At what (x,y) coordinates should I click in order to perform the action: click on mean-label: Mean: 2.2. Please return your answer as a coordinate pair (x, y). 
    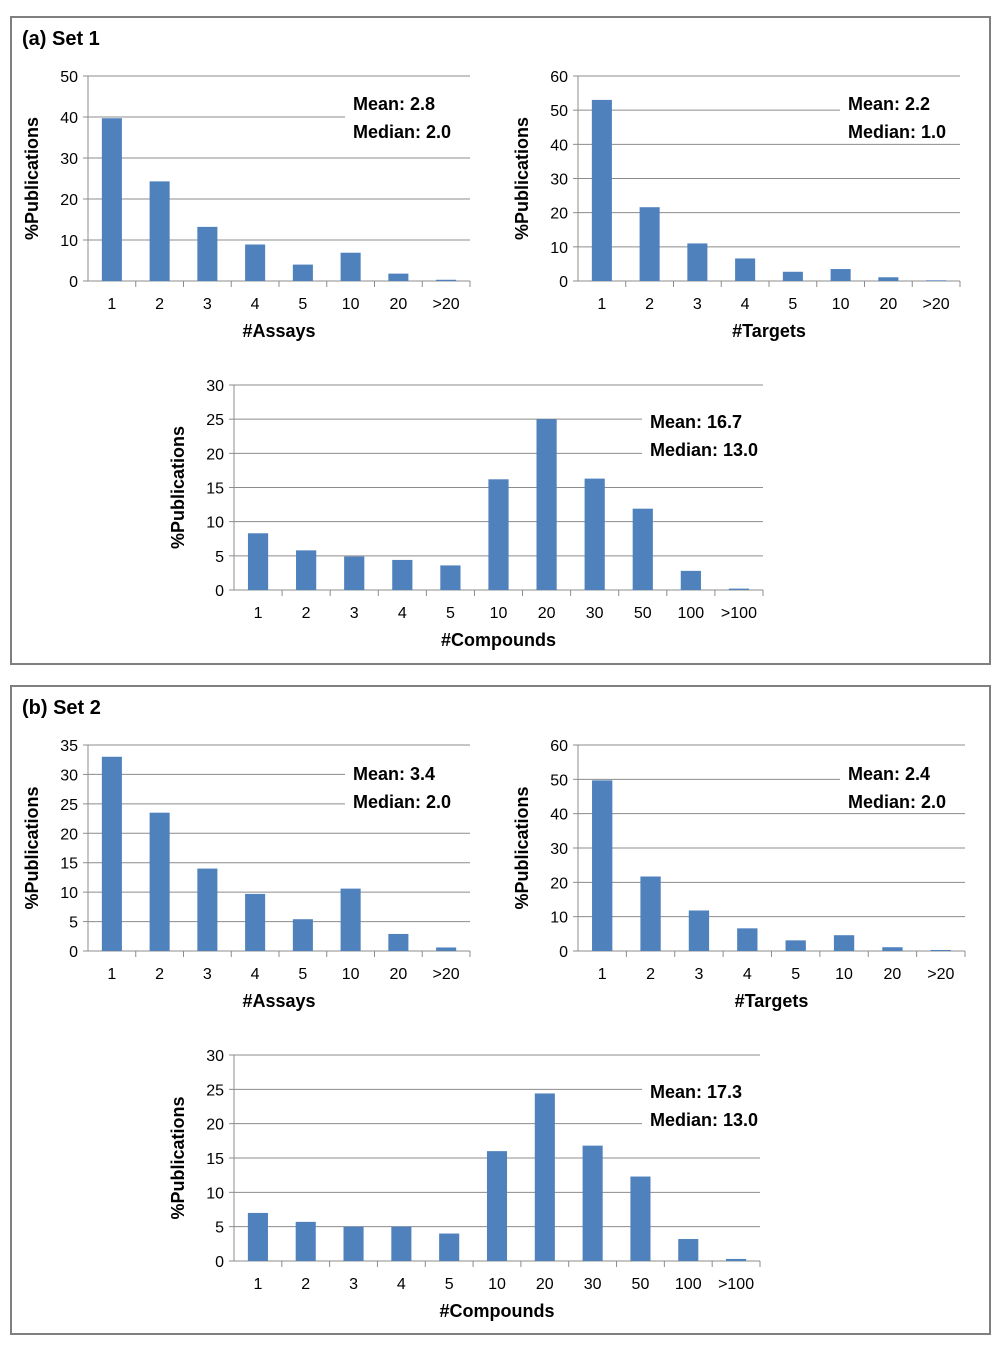
    Looking at the image, I should click on (889, 104).